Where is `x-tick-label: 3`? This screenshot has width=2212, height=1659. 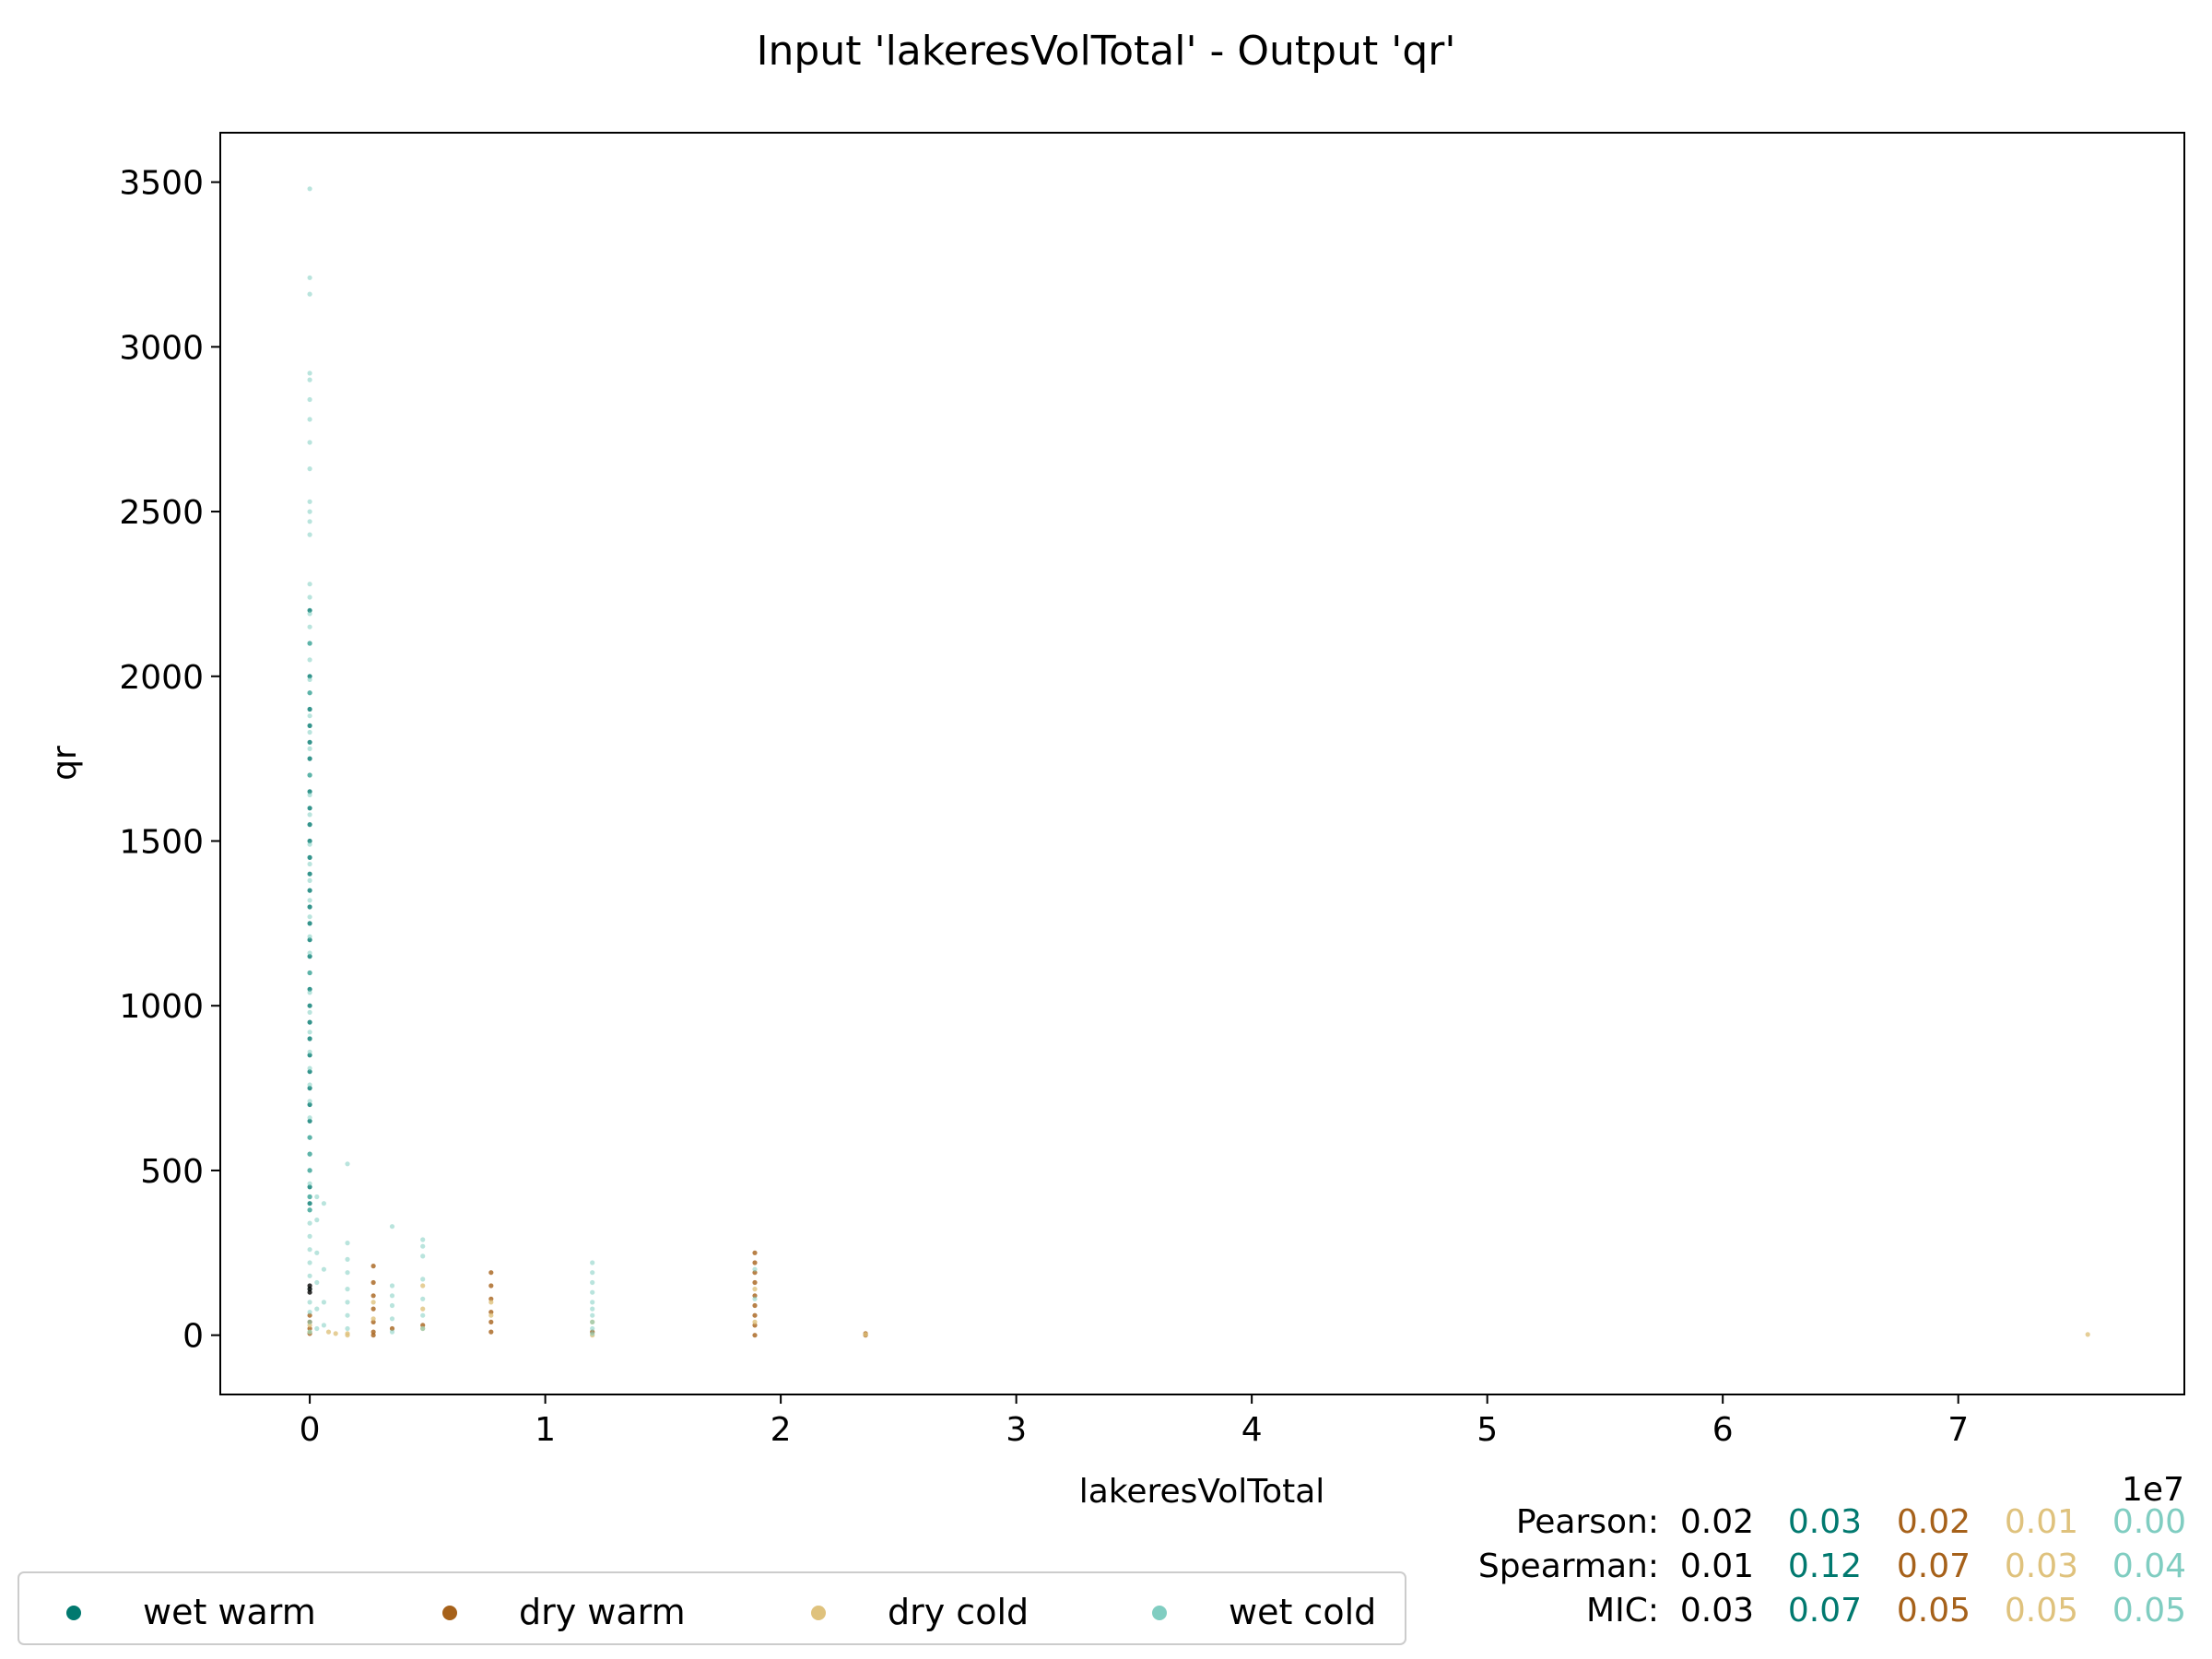 x-tick-label: 3 is located at coordinates (1016, 1430).